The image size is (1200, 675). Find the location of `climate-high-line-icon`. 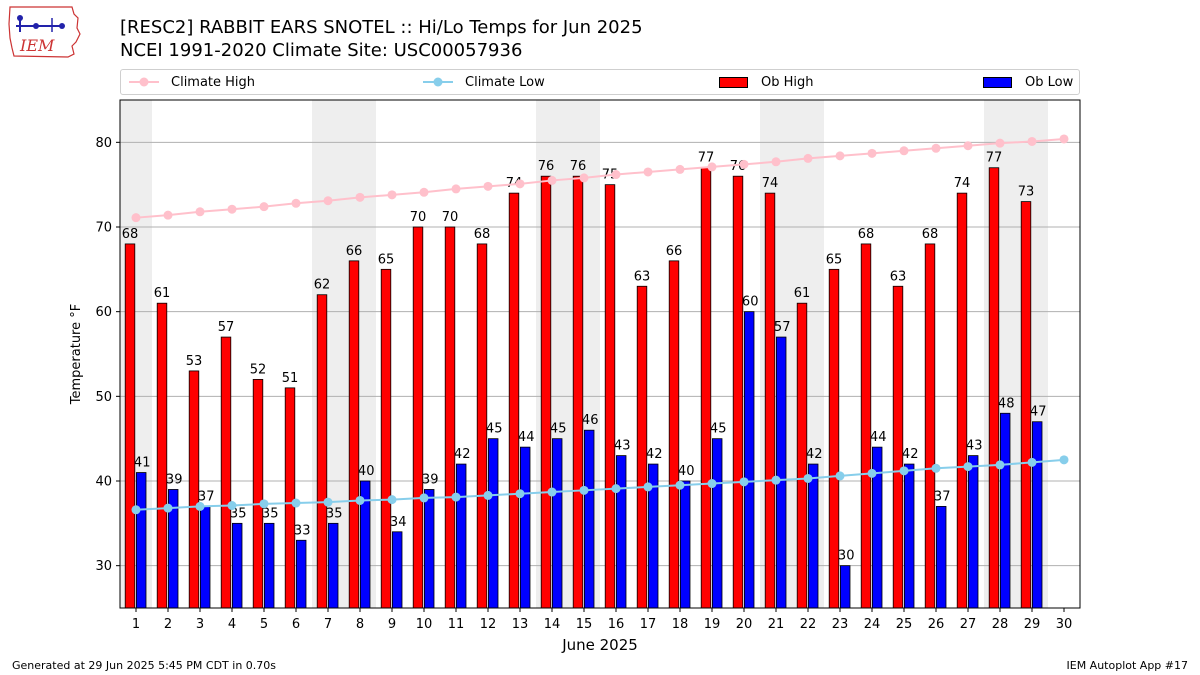

climate-high-line-icon is located at coordinates (144, 82).